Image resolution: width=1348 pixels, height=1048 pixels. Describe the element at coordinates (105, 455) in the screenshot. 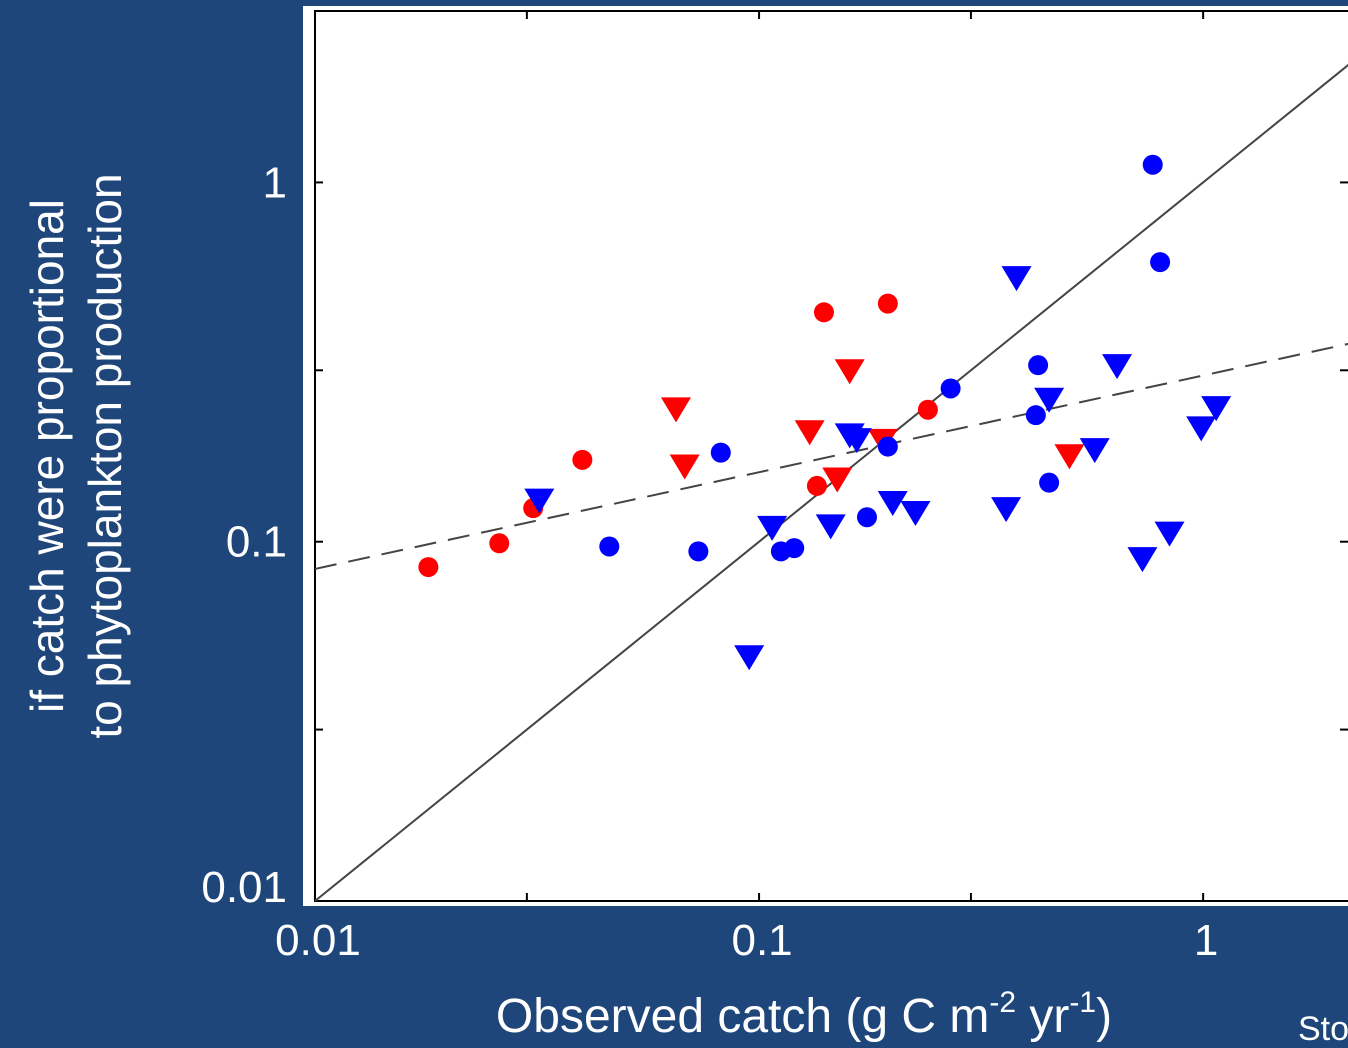

I see `y-axis-label-line2: to phytoplankton production` at that location.